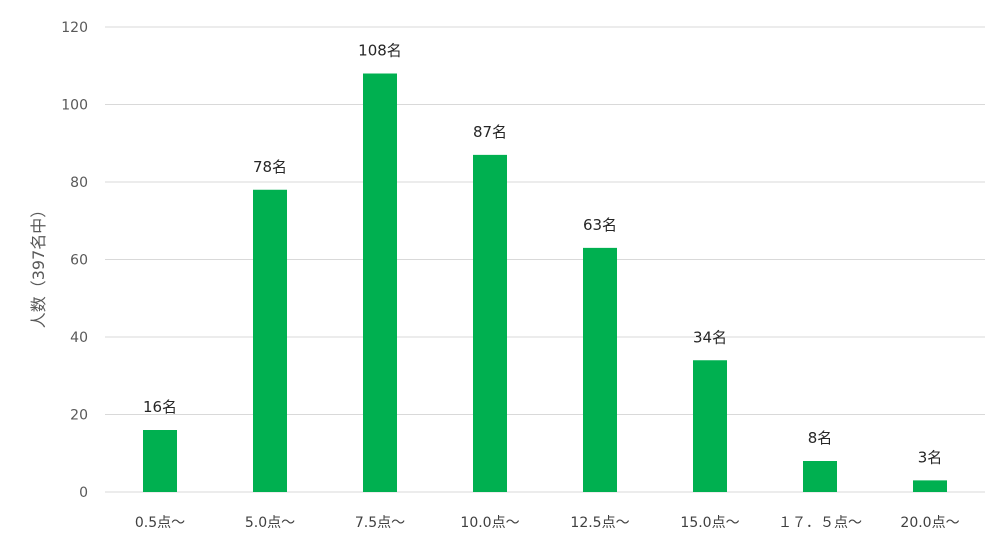  Describe the element at coordinates (74, 106) in the screenshot. I see `y-tick-label: 100` at that location.